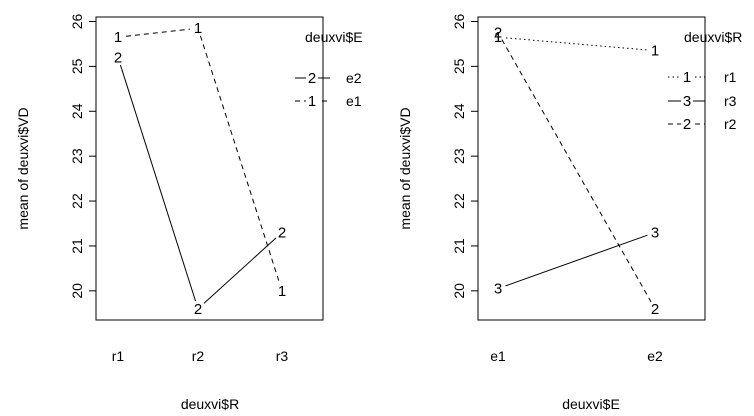 The height and width of the screenshot is (416, 754). I want to click on legend-glyph-e2: 2, so click(312, 78).